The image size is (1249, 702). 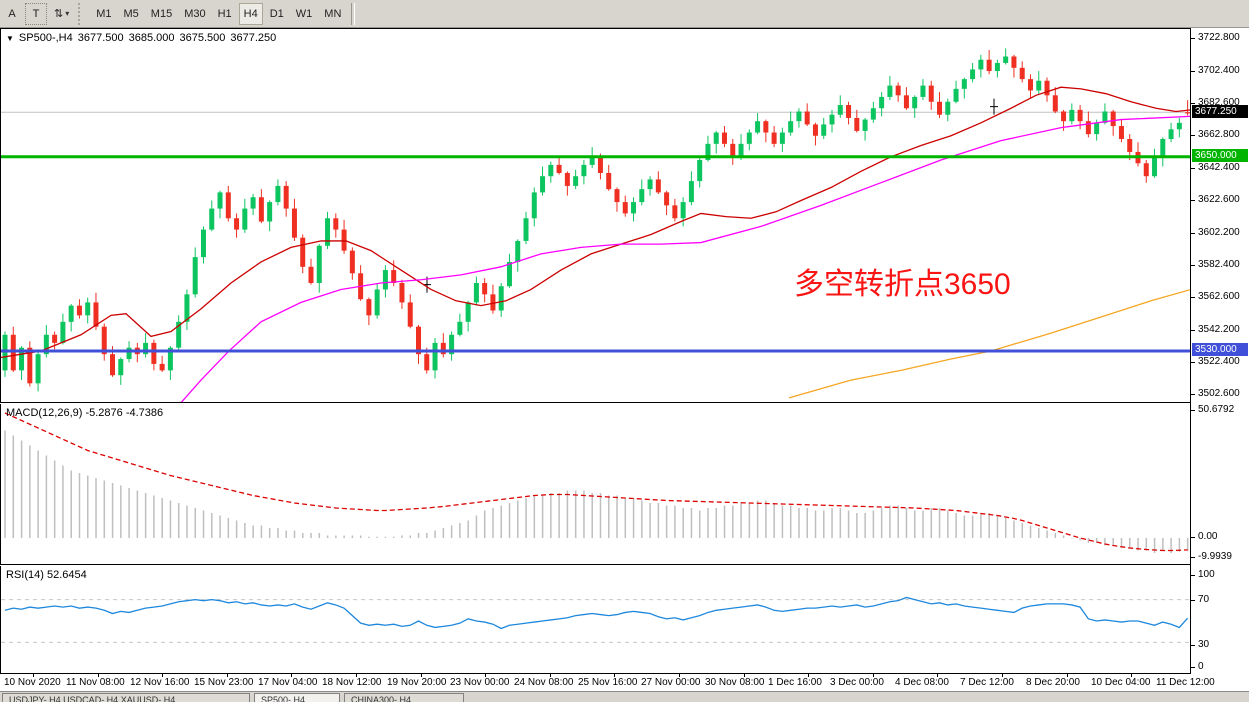 I want to click on toolbar-groove, so click(x=353, y=13).